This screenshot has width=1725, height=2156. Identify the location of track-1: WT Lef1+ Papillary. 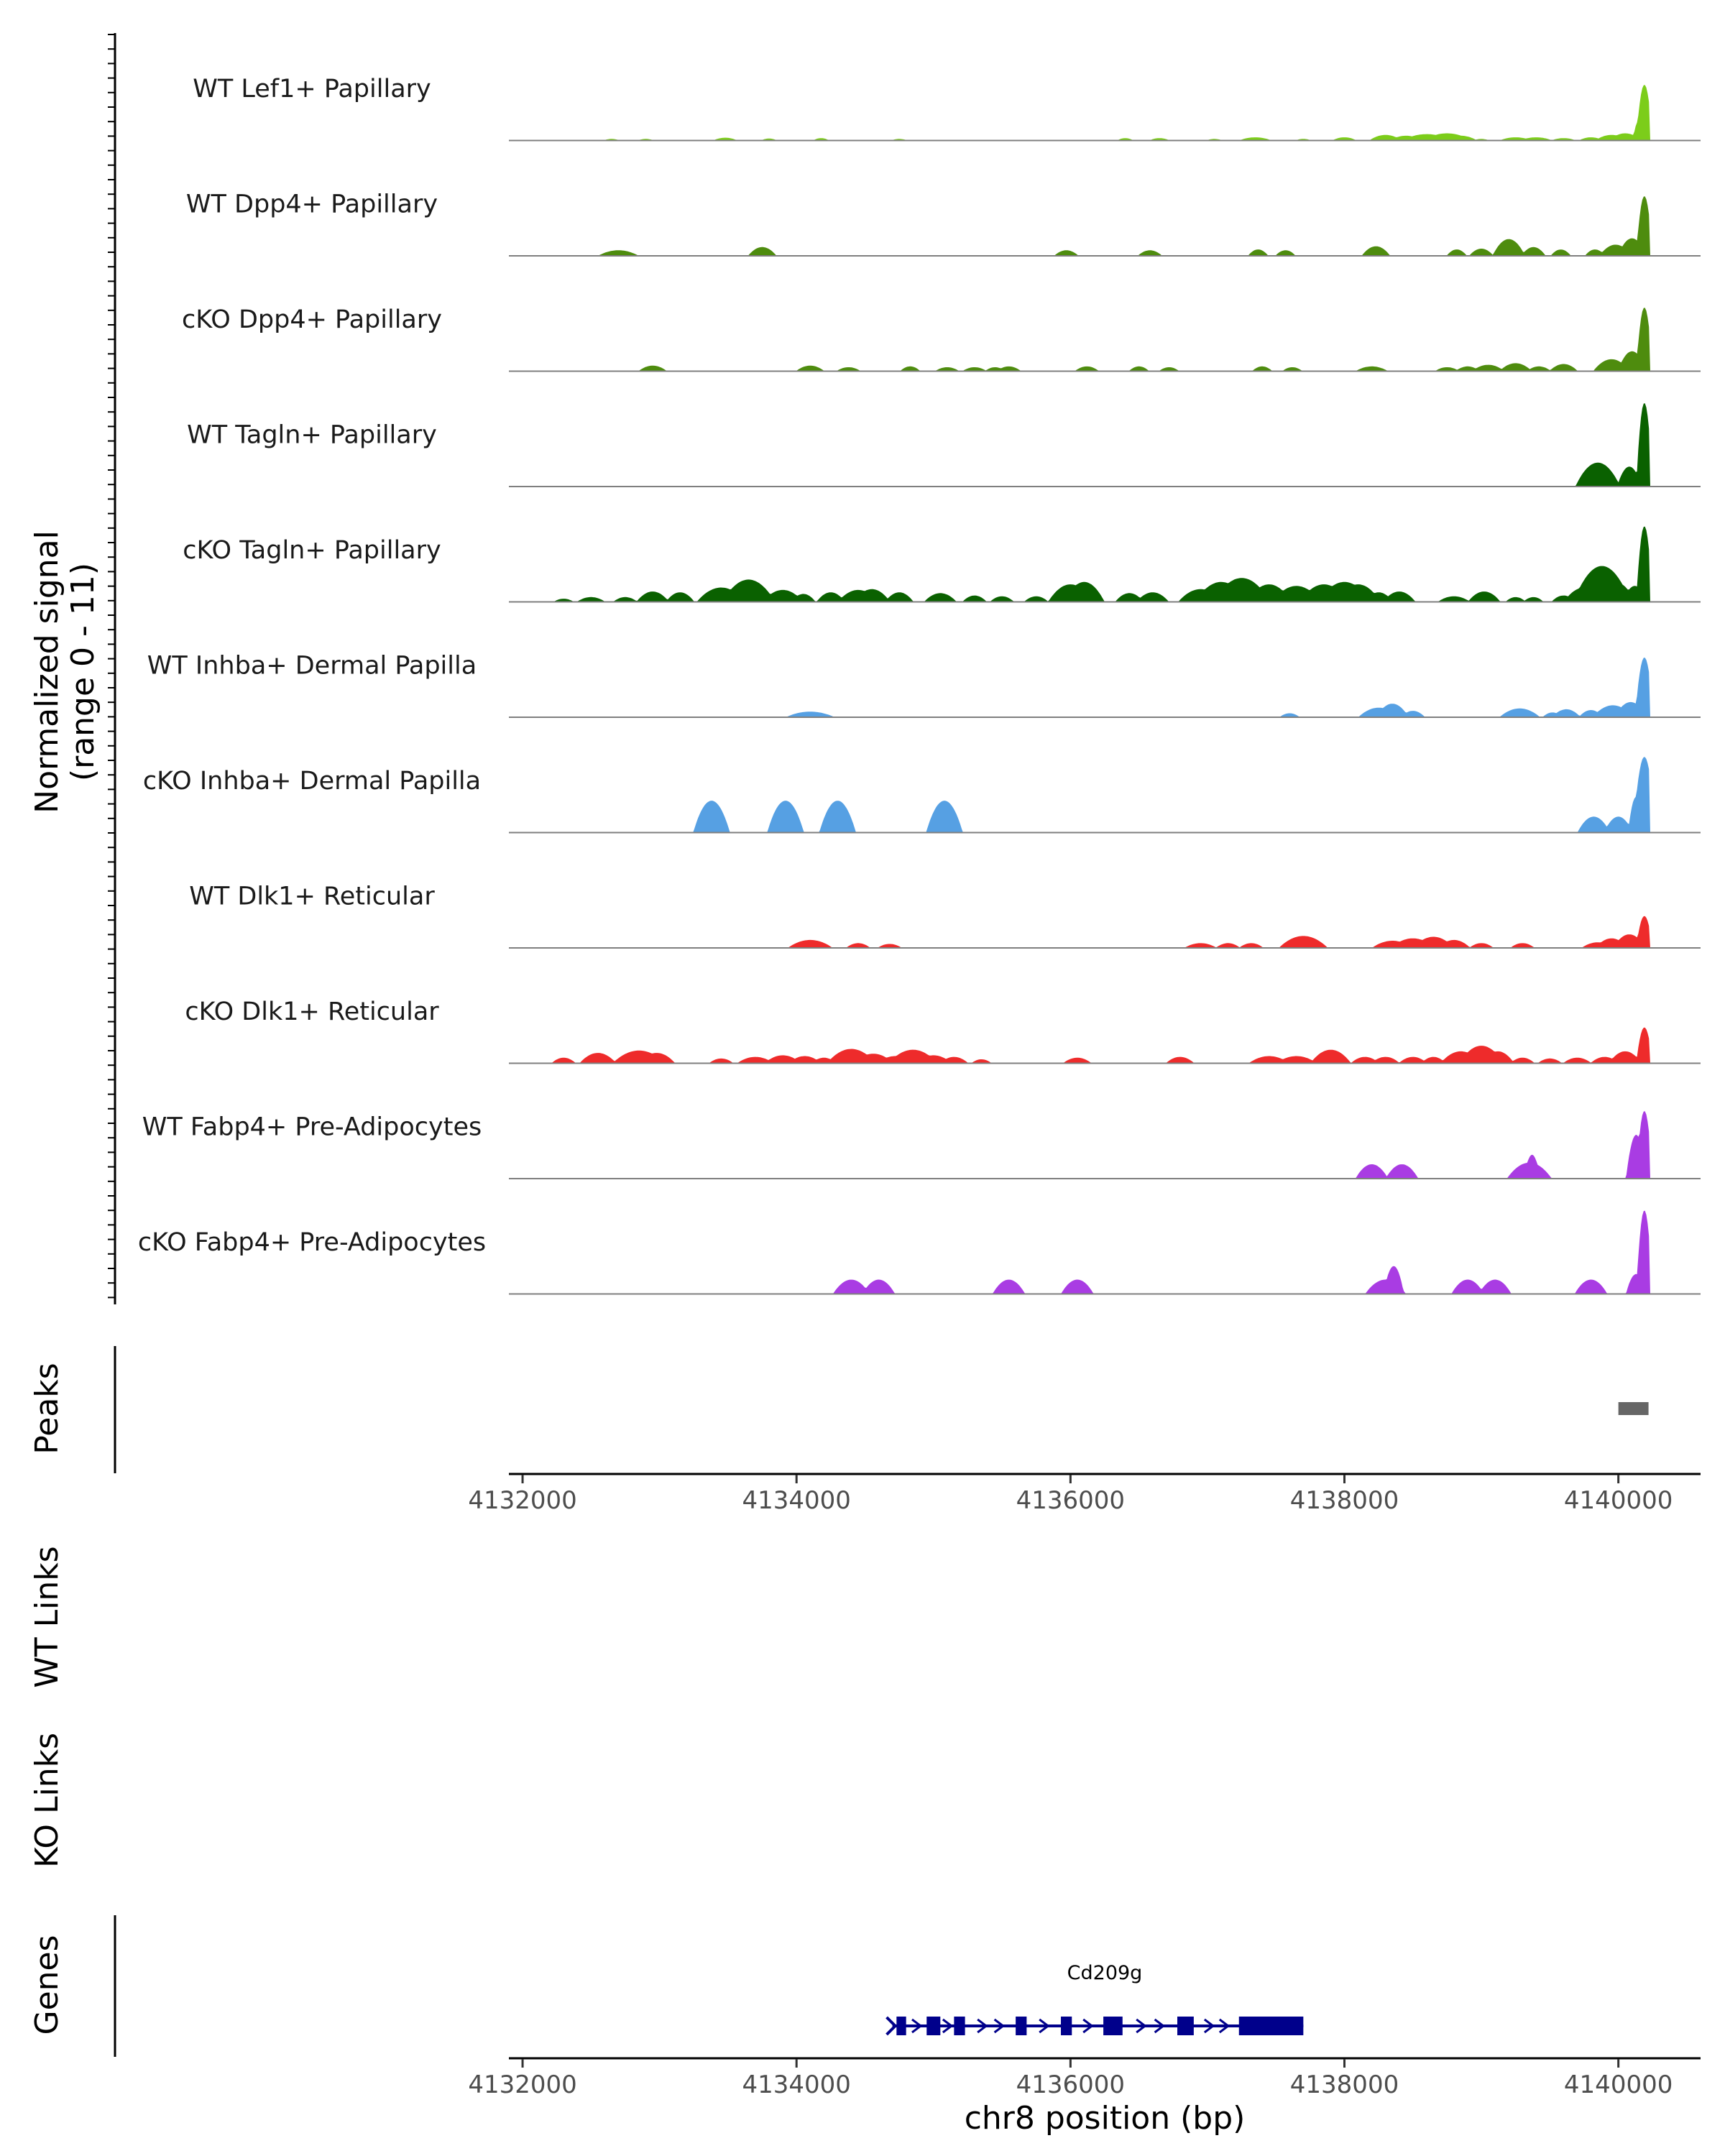
(947, 108).